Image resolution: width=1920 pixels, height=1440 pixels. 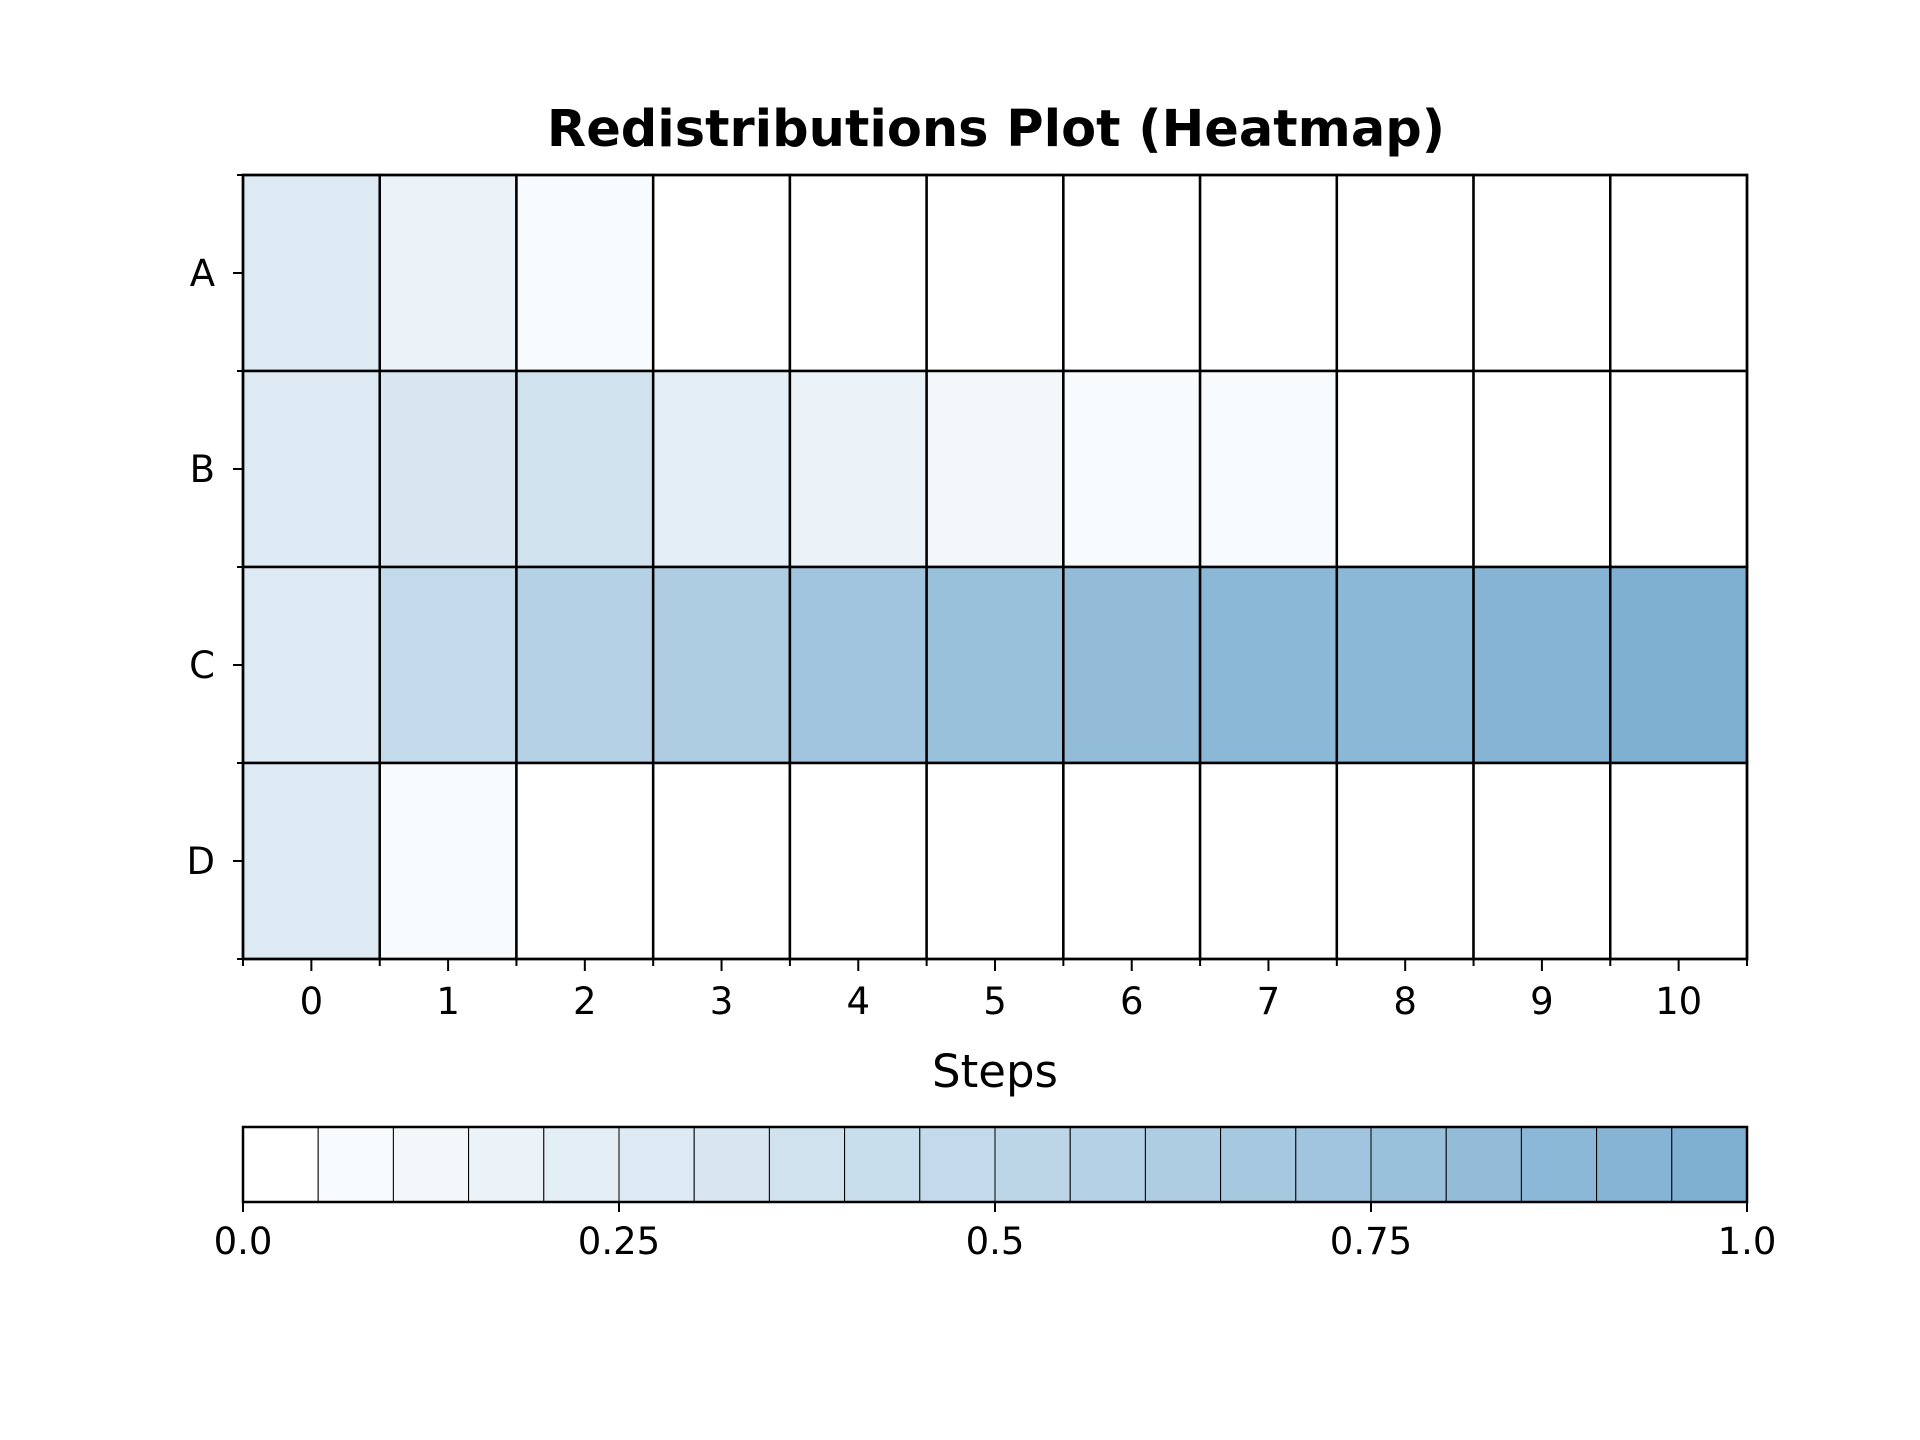 I want to click on x-tick-label: 9, so click(x=1542, y=1001).